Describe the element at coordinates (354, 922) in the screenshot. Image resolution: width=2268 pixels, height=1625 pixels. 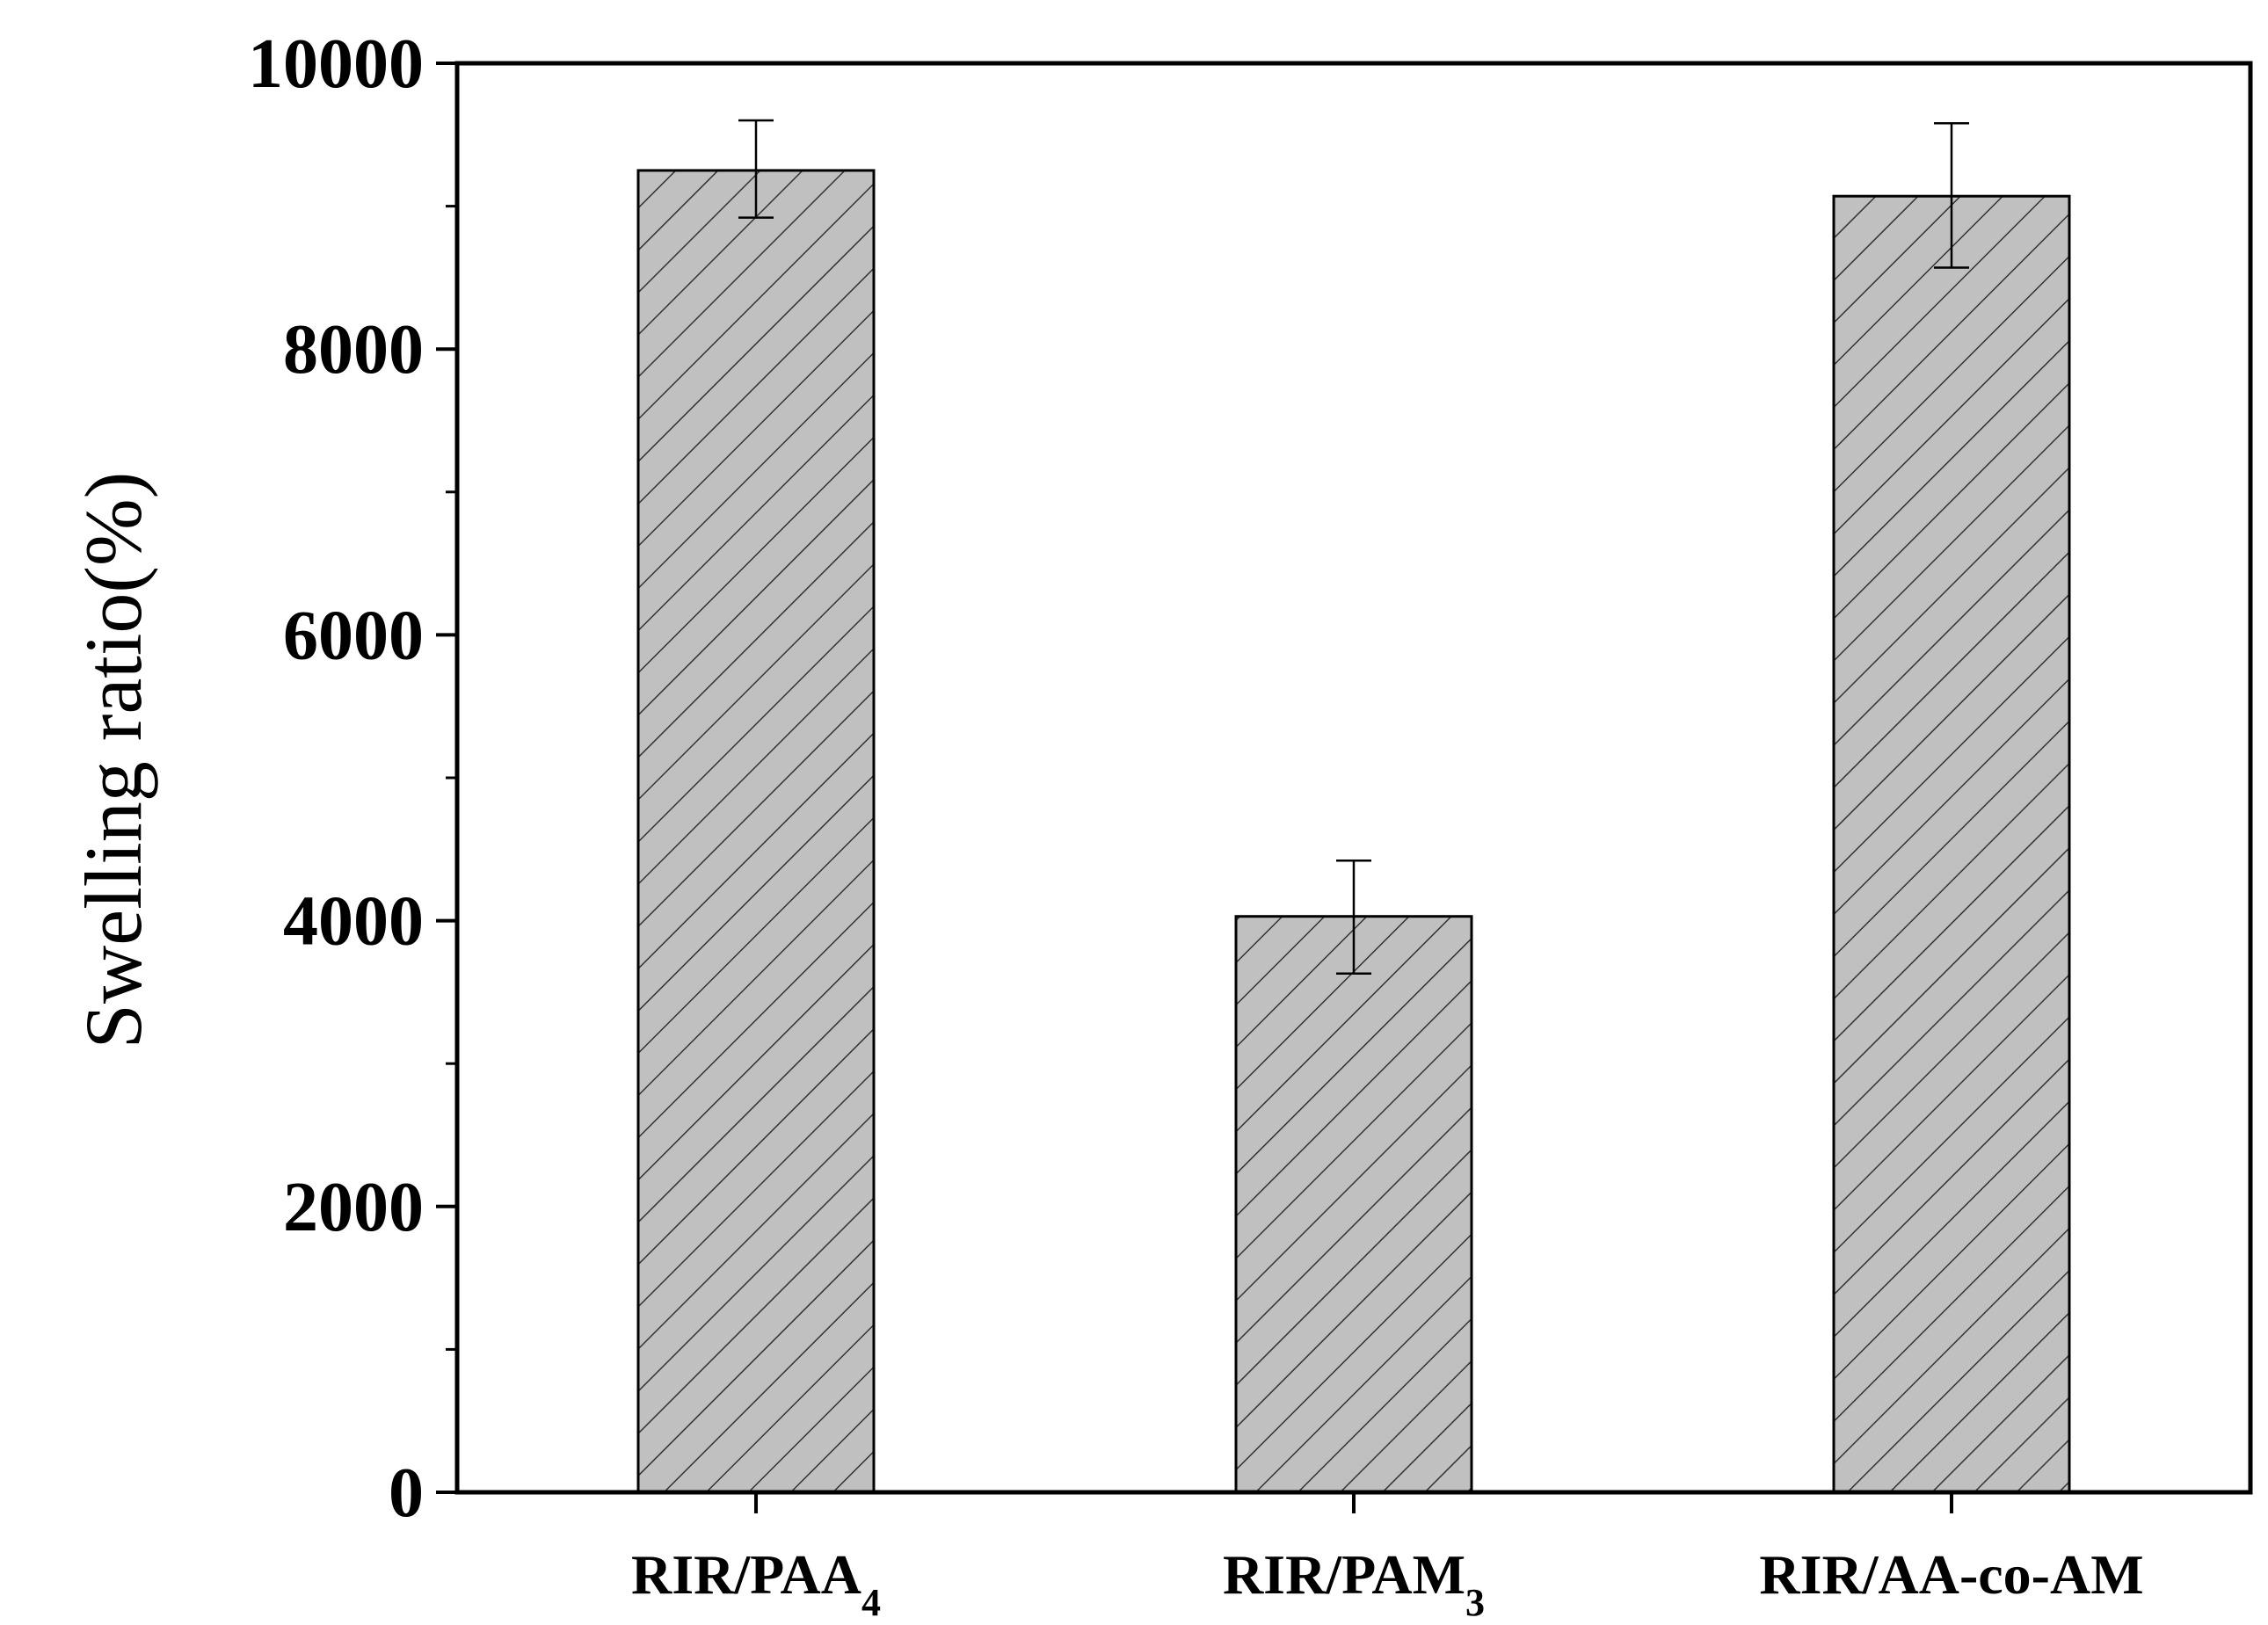
I see `y-tick-label: 4000` at that location.